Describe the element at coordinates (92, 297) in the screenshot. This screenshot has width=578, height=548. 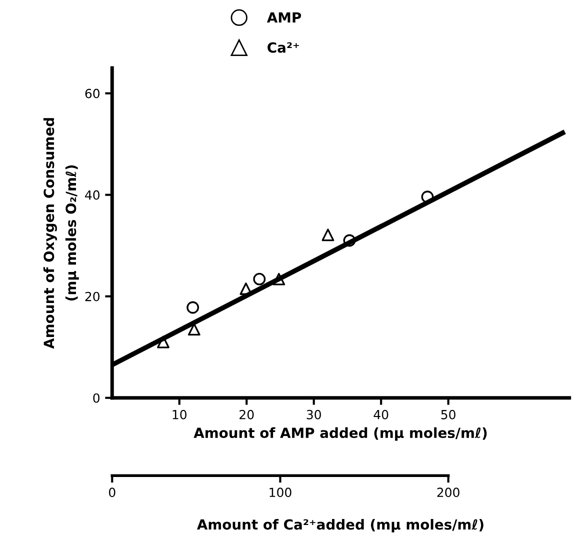
I see `y-tick-label: 20` at that location.